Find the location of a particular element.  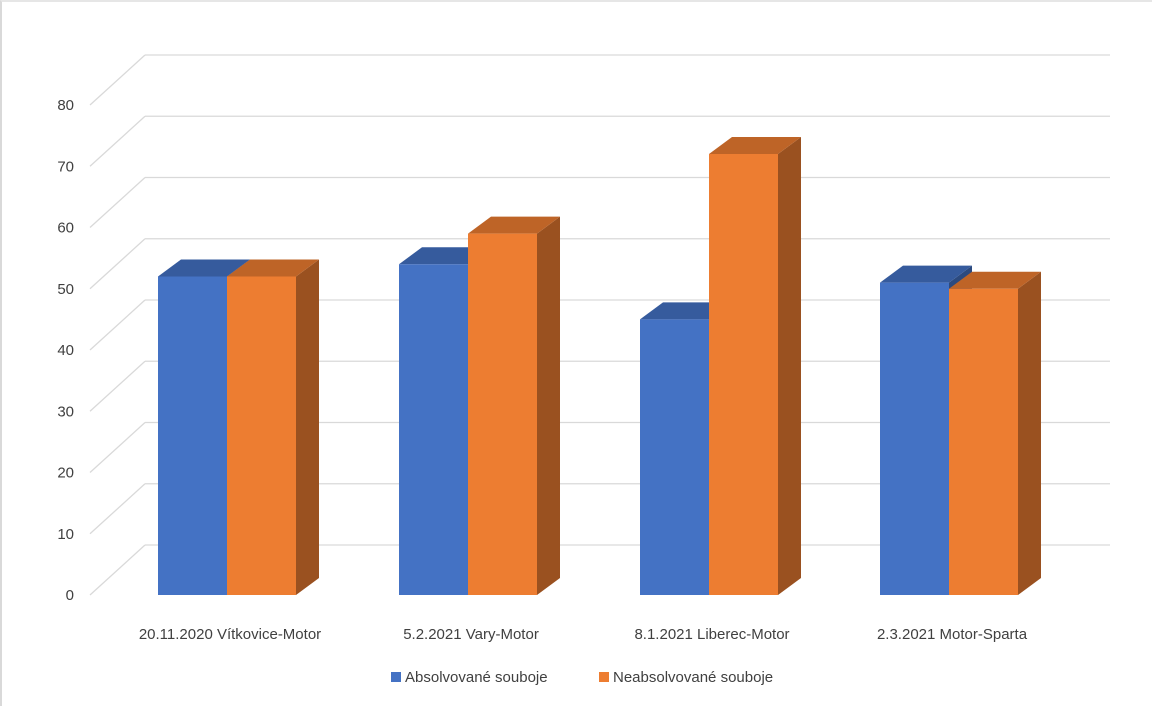

legend-item: Neabsolvované souboje is located at coordinates (686, 677).